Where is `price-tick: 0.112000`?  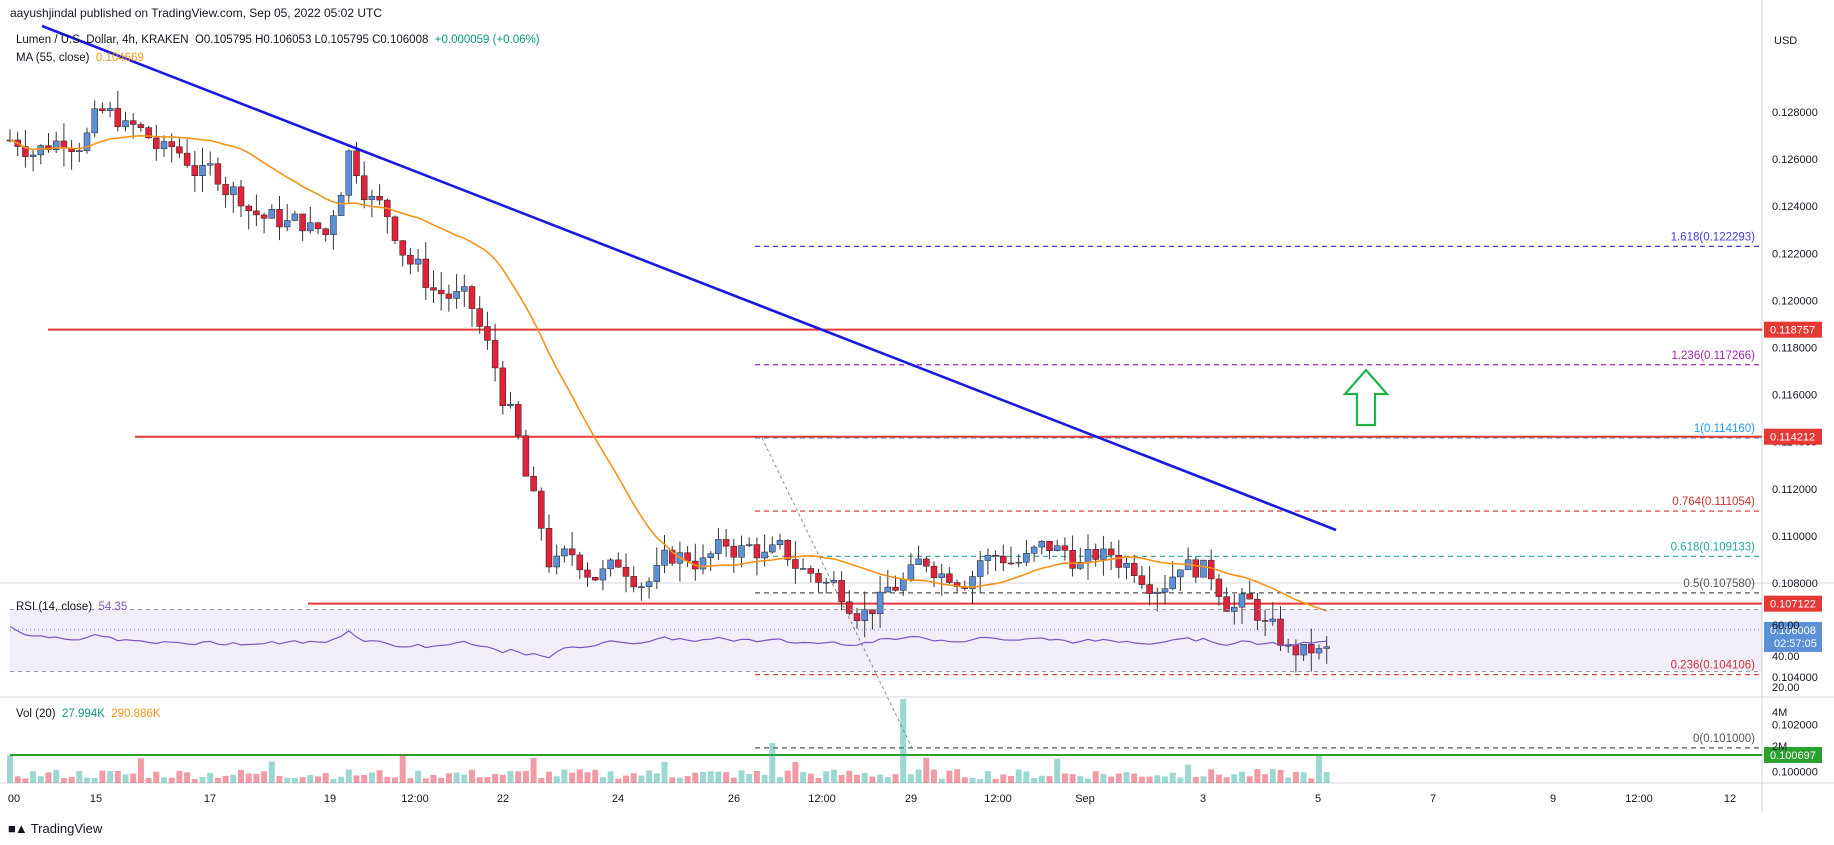 price-tick: 0.112000 is located at coordinates (1794, 490).